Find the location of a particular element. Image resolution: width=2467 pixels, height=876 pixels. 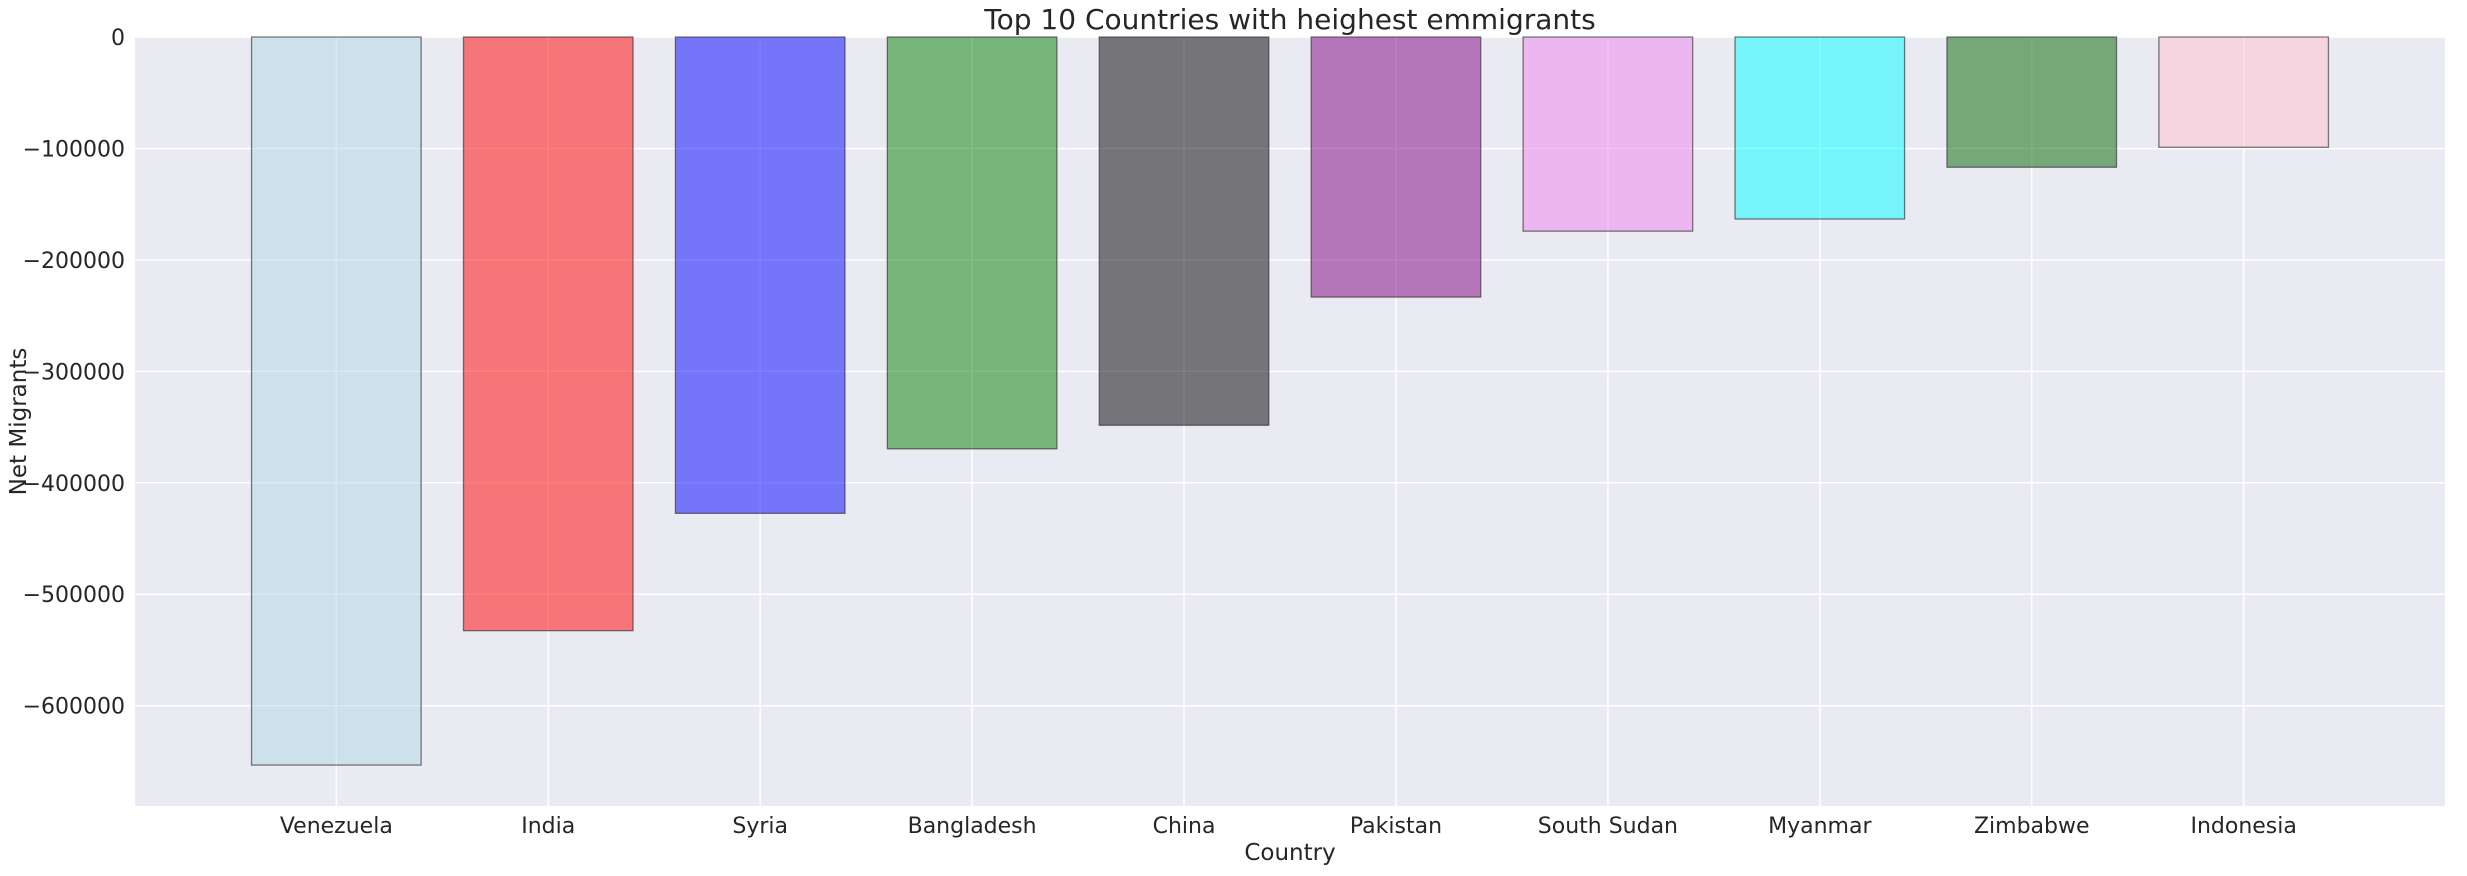

bar-south-sudan is located at coordinates (1608, 134).